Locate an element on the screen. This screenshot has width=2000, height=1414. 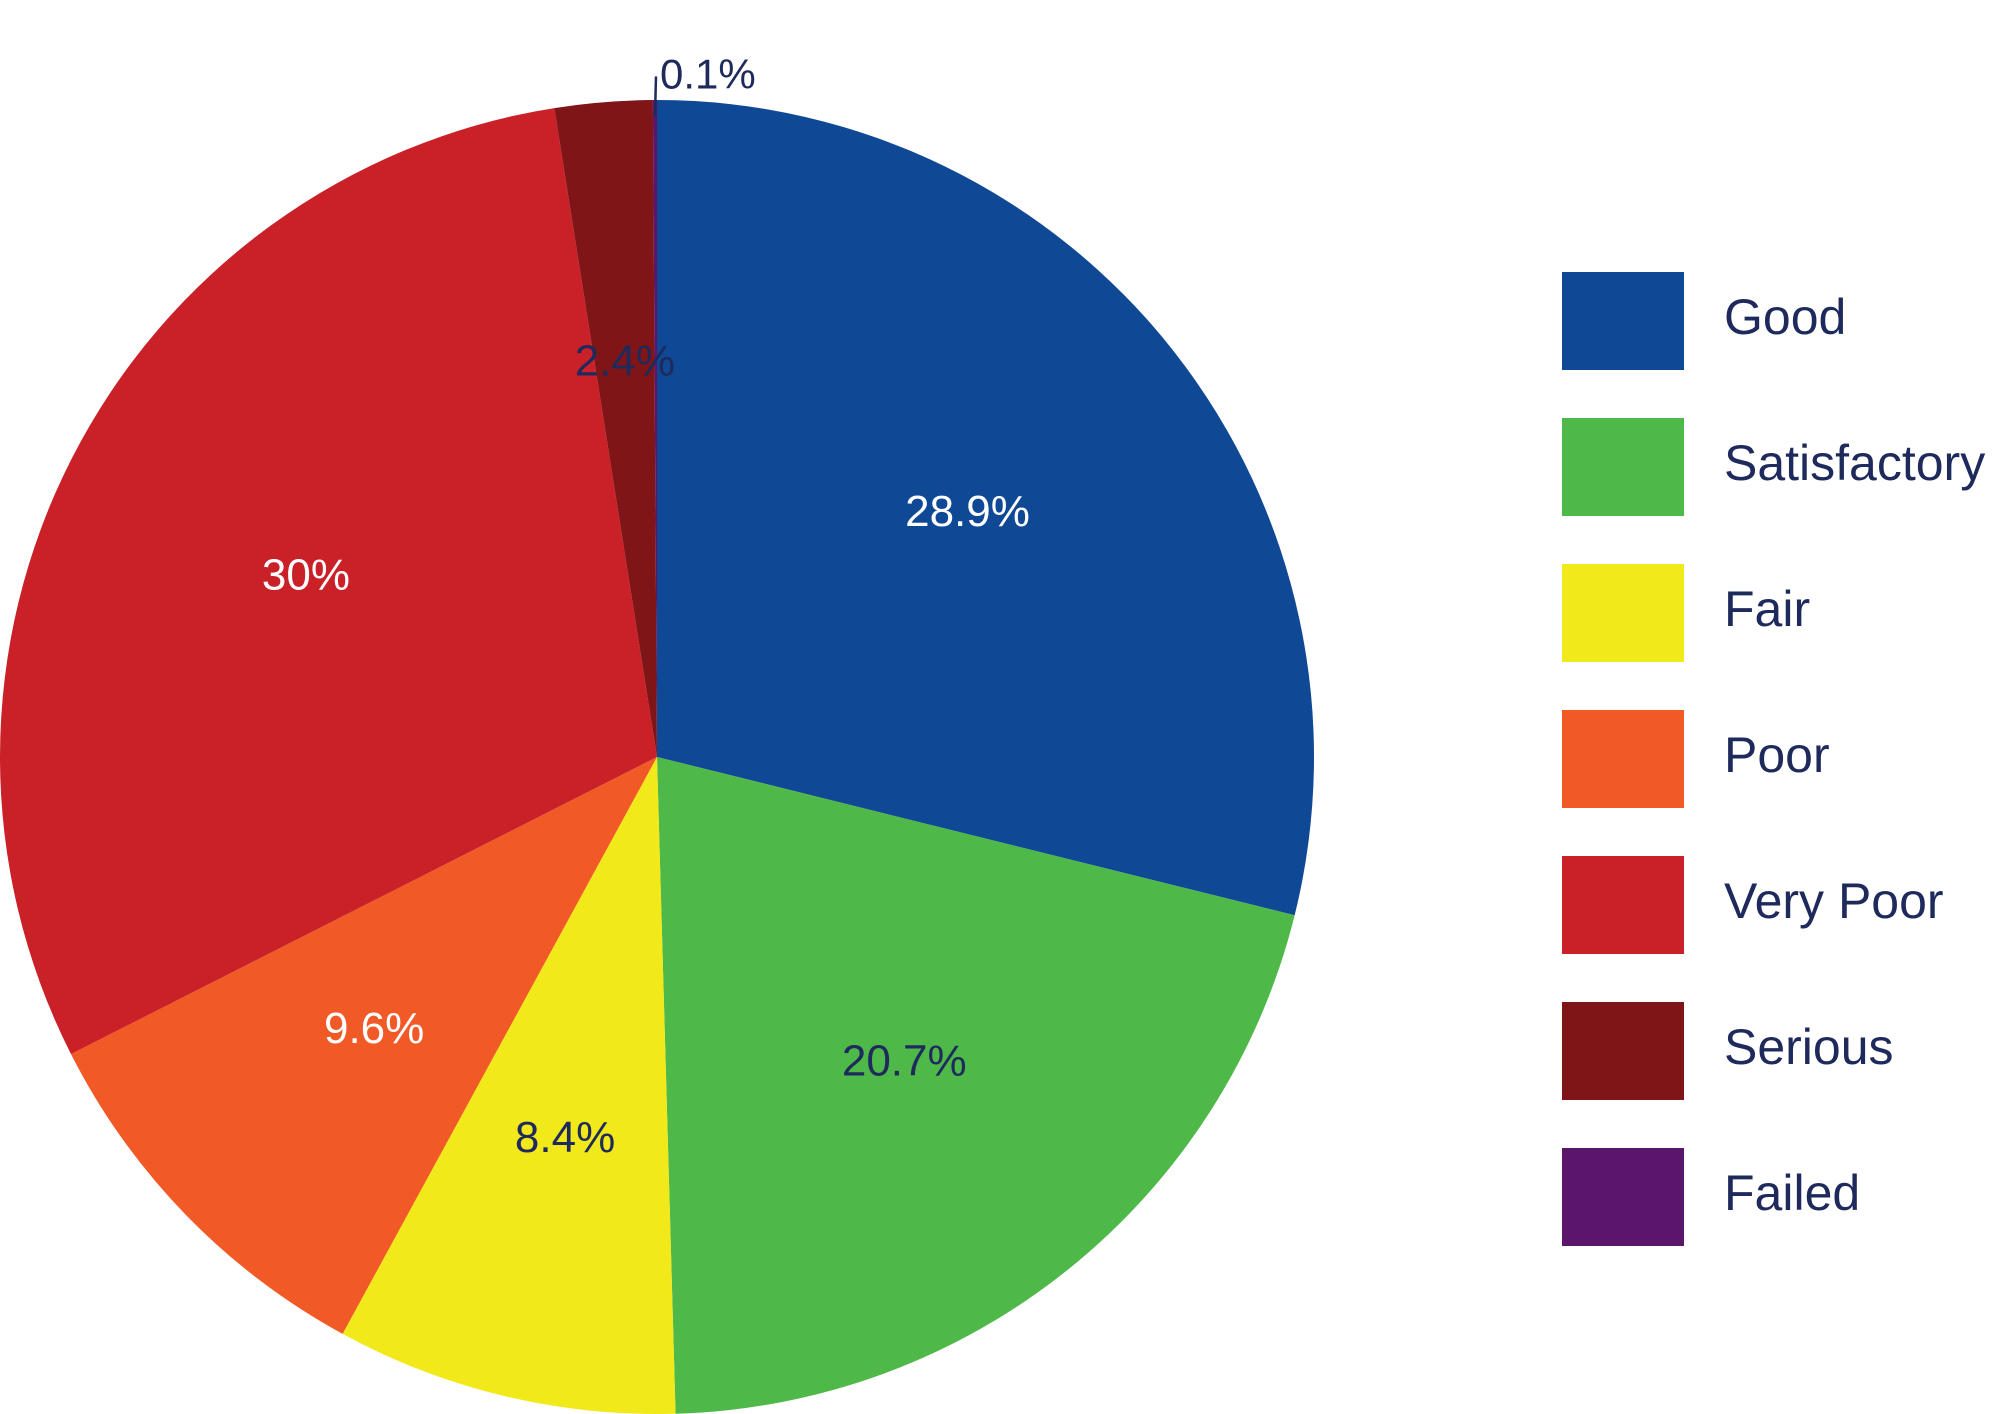
slice-label-good: 28.9% is located at coordinates (967, 511).